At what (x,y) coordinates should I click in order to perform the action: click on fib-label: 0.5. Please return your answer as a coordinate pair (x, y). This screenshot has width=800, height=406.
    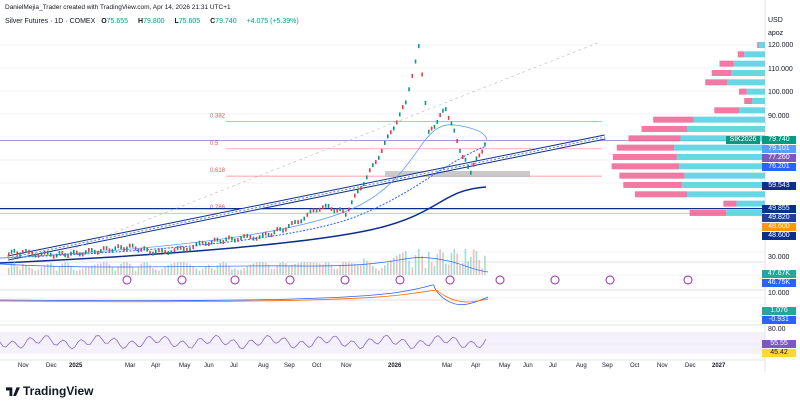
    Looking at the image, I should click on (214, 144).